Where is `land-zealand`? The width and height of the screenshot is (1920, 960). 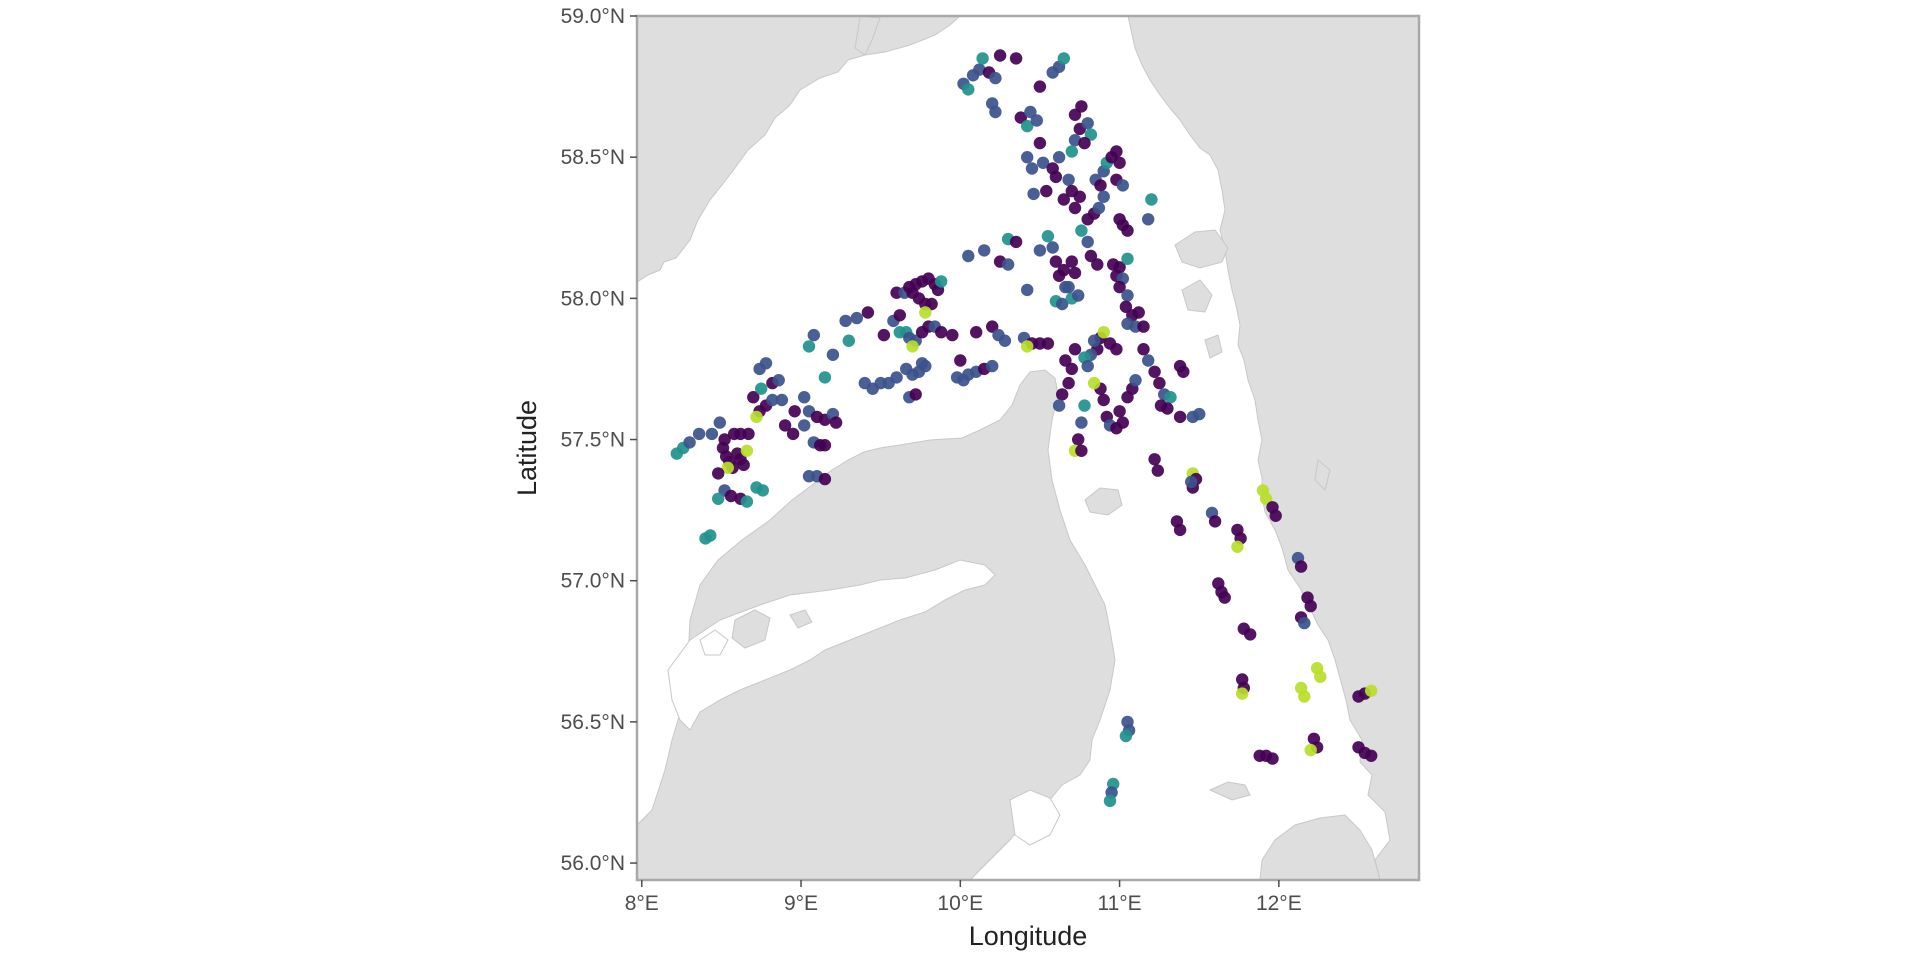 land-zealand is located at coordinates (1320, 847).